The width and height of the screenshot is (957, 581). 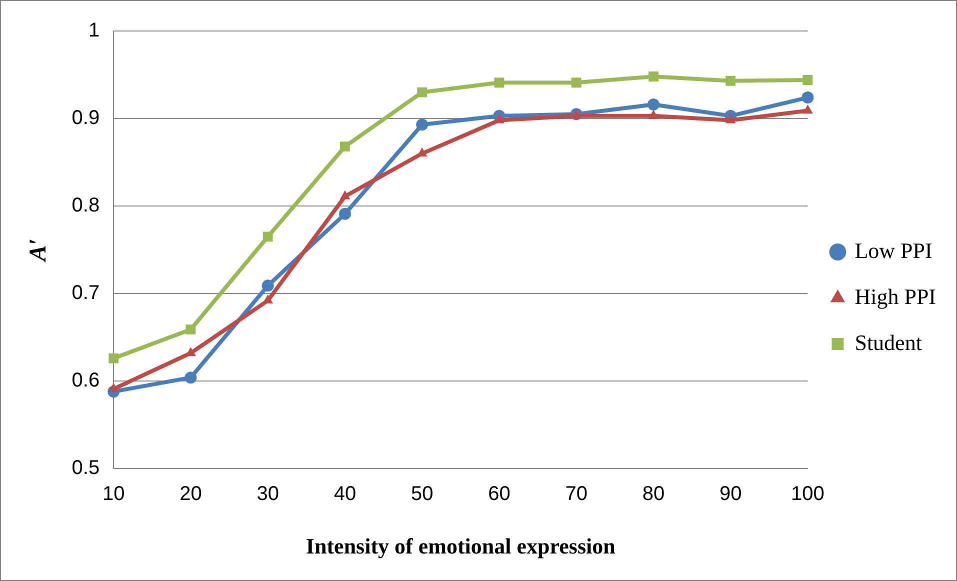 What do you see at coordinates (888, 342) in the screenshot?
I see `legend-label: Student` at bounding box center [888, 342].